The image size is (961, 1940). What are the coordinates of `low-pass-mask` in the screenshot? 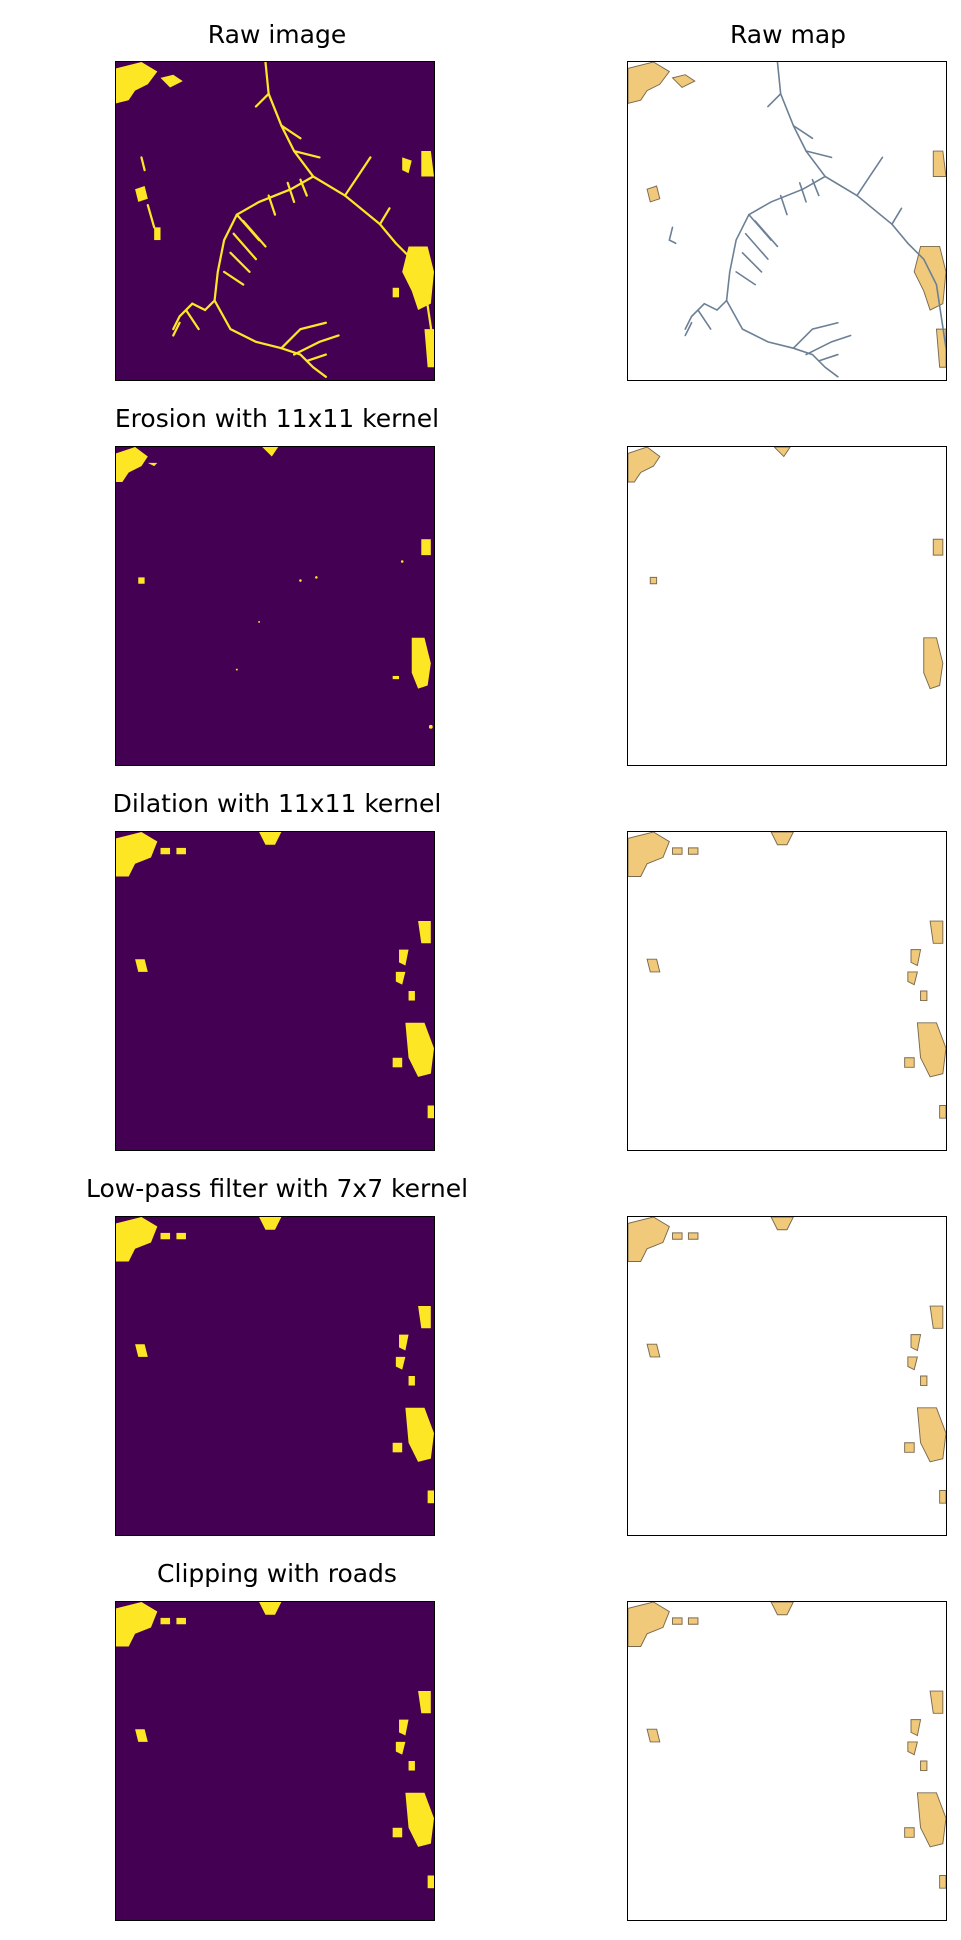 It's located at (275, 1376).